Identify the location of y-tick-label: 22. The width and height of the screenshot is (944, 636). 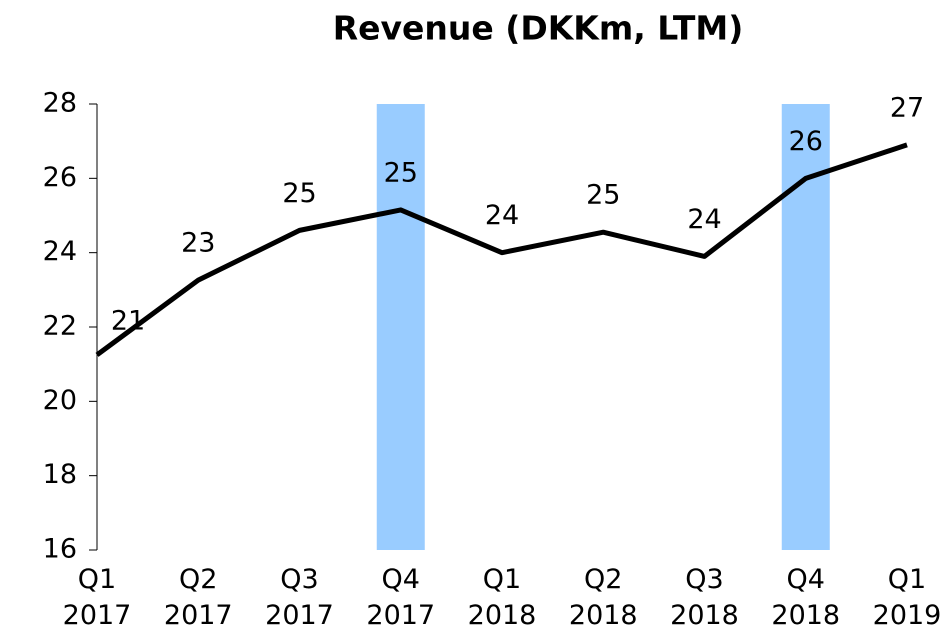
(60, 326).